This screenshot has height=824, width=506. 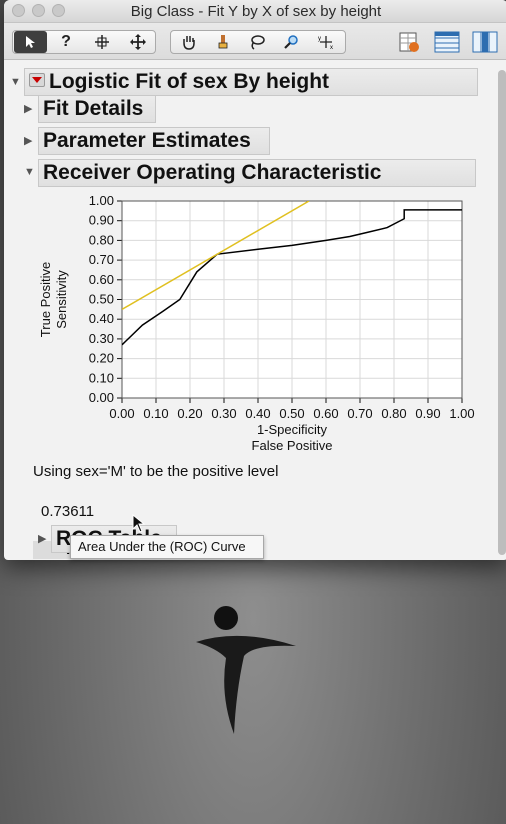 What do you see at coordinates (257, 413) in the screenshot?
I see `x-tick-label: 0.40` at bounding box center [257, 413].